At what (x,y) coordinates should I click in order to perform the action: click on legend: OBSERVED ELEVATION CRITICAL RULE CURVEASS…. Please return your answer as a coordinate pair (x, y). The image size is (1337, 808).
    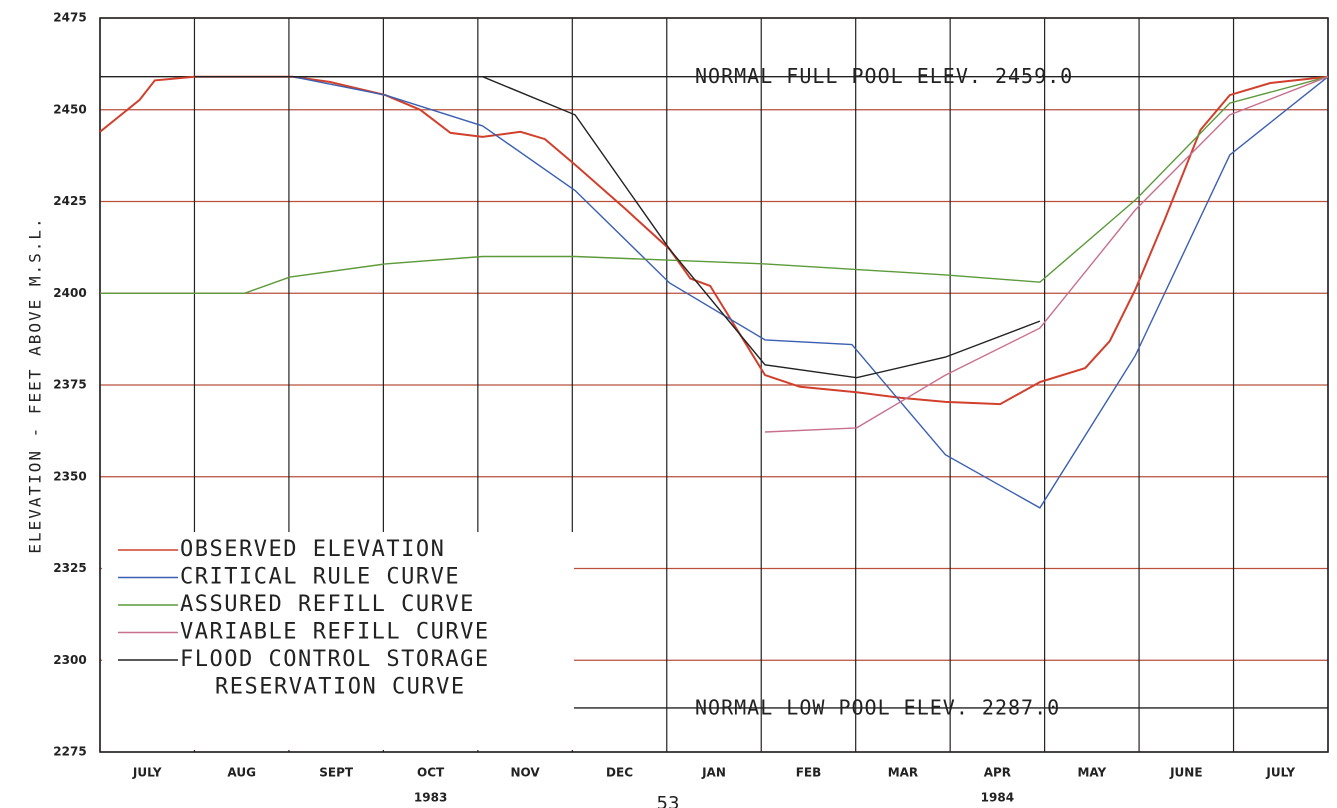
    Looking at the image, I should click on (304, 618).